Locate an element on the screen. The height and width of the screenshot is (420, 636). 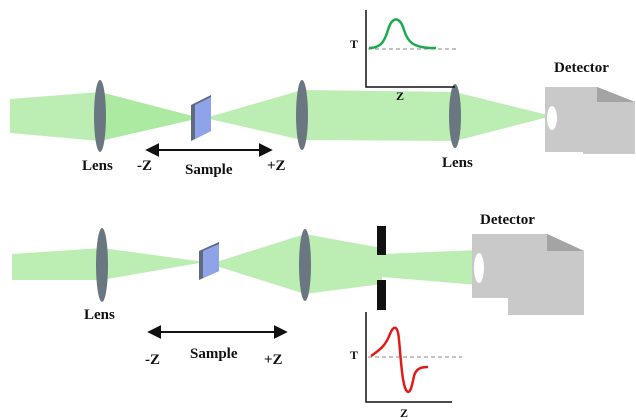
detector-aperture-window is located at coordinates (552, 118).